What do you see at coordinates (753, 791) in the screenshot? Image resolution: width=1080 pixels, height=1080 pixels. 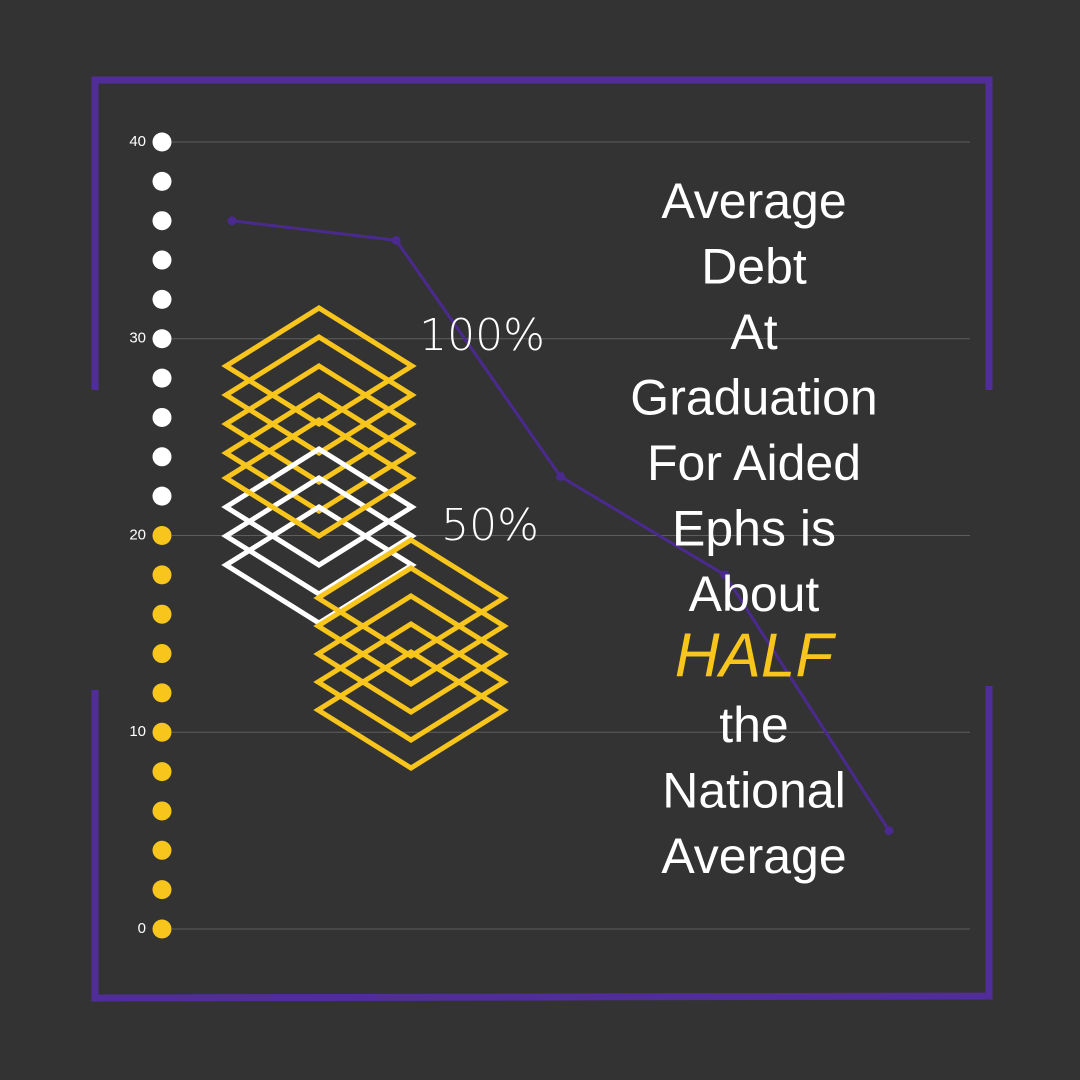 I see `headline-line: National` at bounding box center [753, 791].